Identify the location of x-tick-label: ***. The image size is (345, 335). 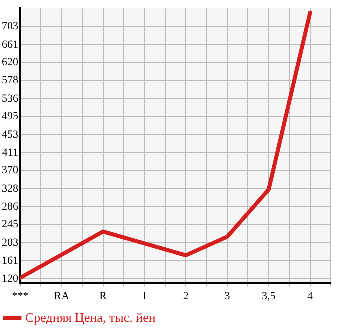
(20, 296).